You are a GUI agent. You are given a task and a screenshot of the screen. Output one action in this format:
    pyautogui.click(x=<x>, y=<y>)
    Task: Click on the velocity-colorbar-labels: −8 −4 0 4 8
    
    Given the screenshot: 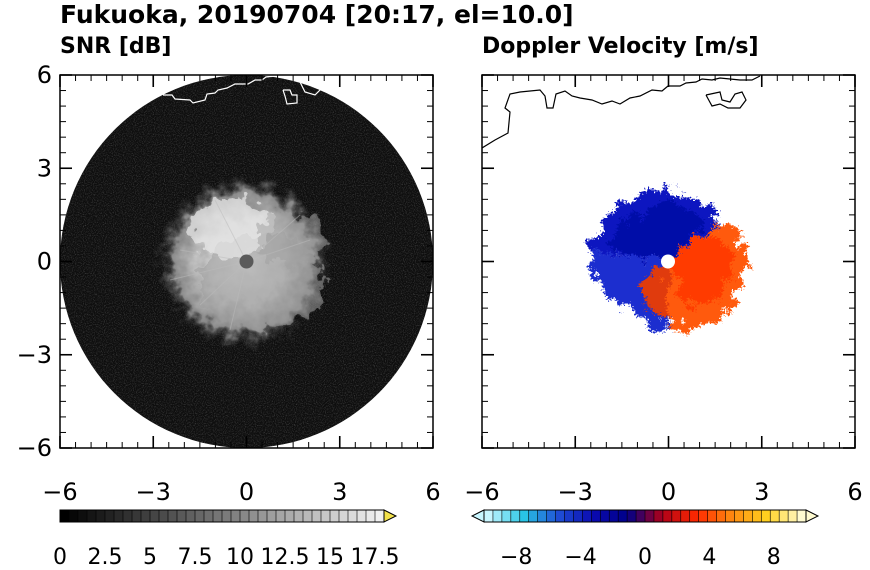 What is the action you would take?
    pyautogui.click(x=640, y=557)
    